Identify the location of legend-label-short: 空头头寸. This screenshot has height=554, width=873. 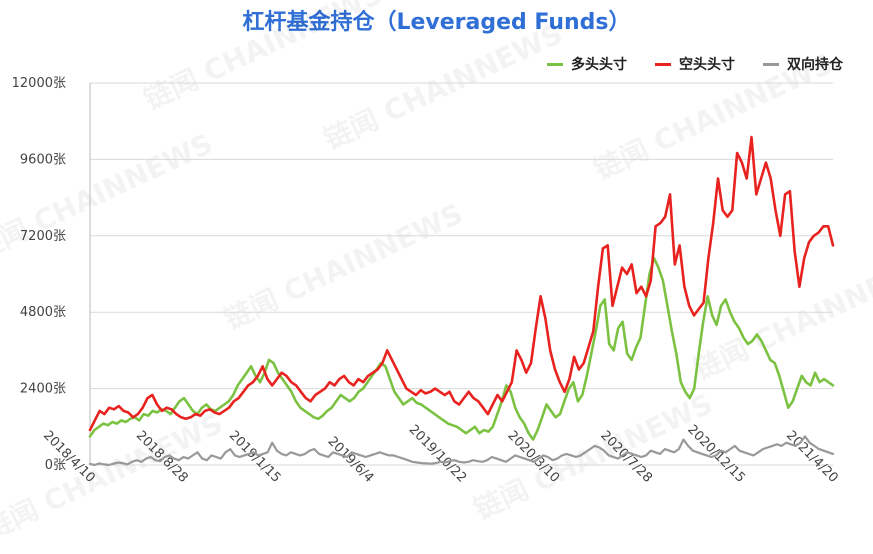
(707, 65).